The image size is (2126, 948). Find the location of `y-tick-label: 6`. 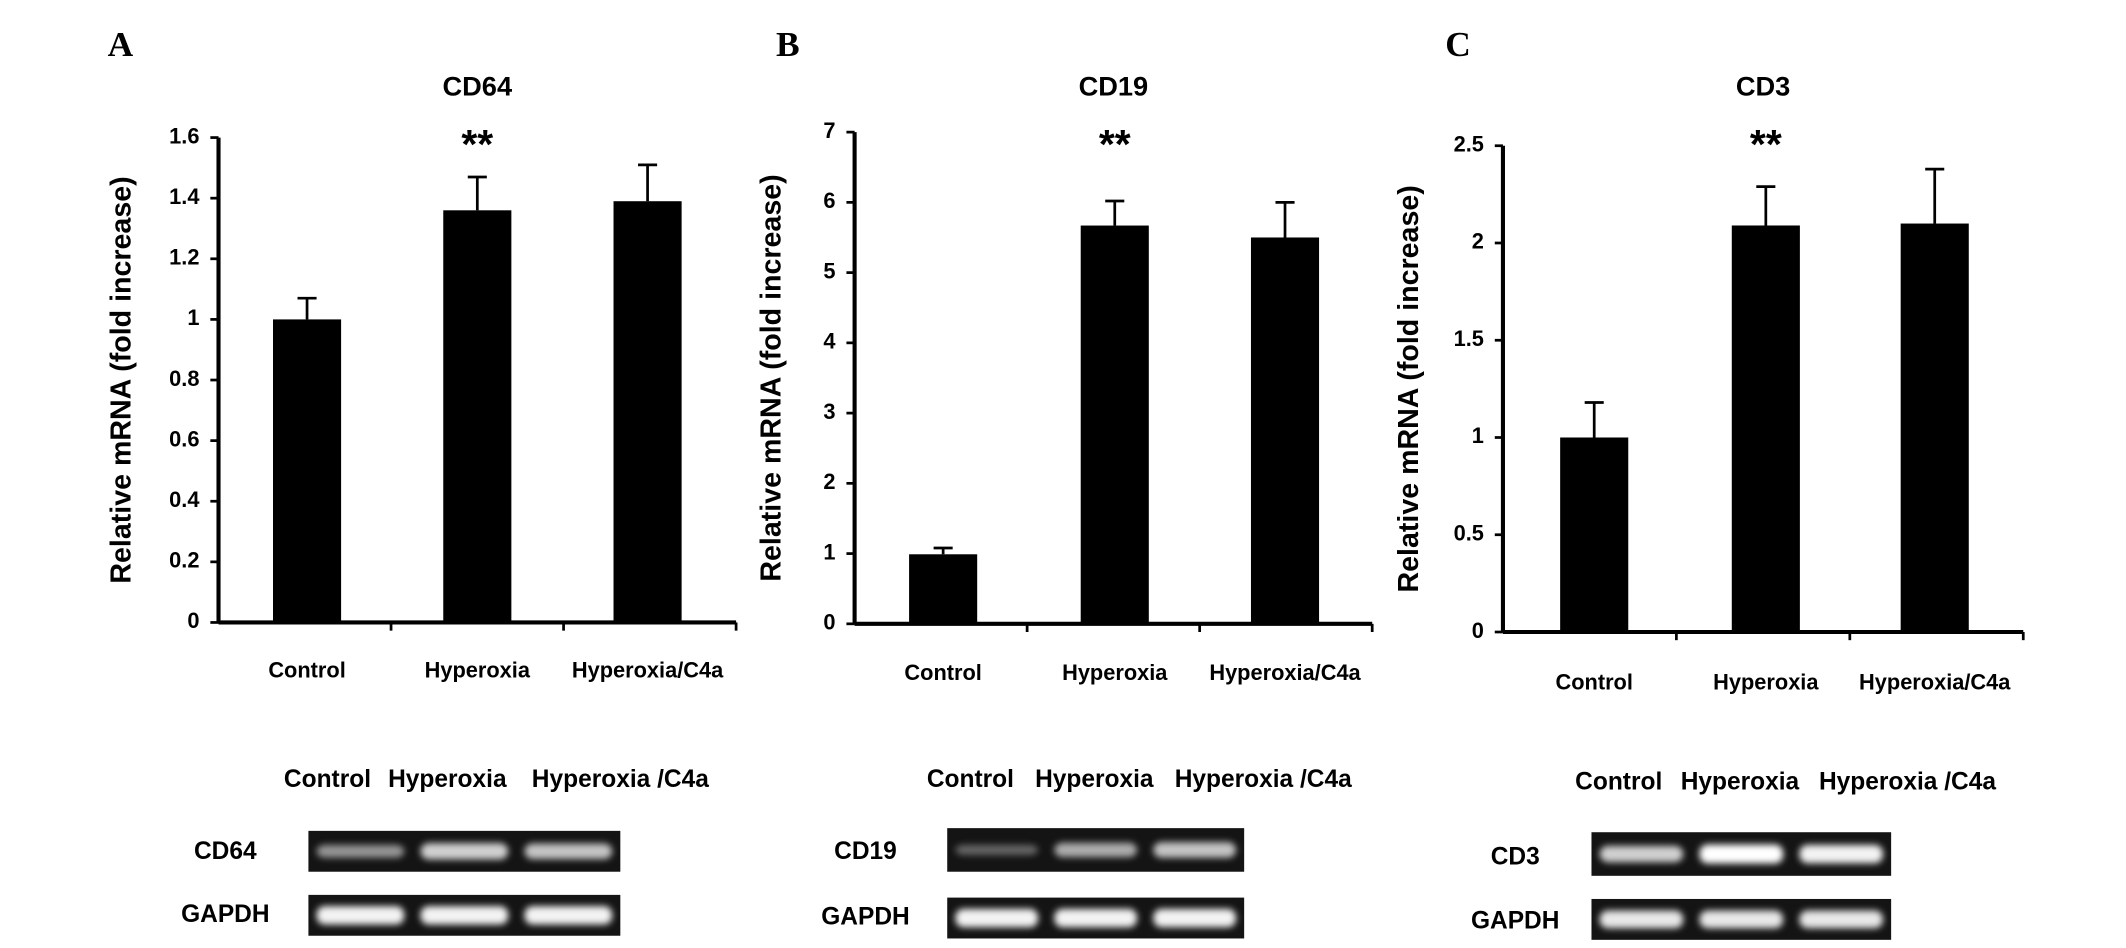

y-tick-label: 6 is located at coordinates (829, 200).